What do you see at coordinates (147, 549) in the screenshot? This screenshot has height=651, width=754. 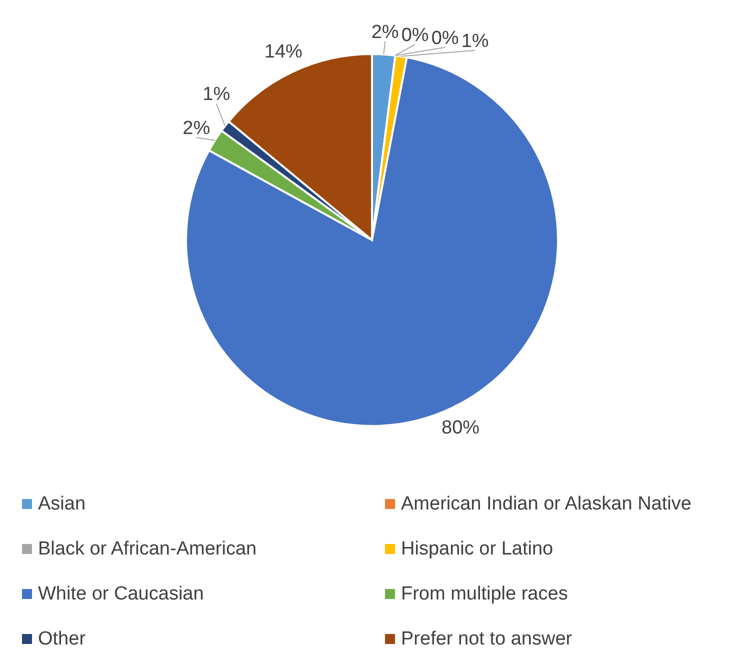 I see `legend-label: Black or African-American` at bounding box center [147, 549].